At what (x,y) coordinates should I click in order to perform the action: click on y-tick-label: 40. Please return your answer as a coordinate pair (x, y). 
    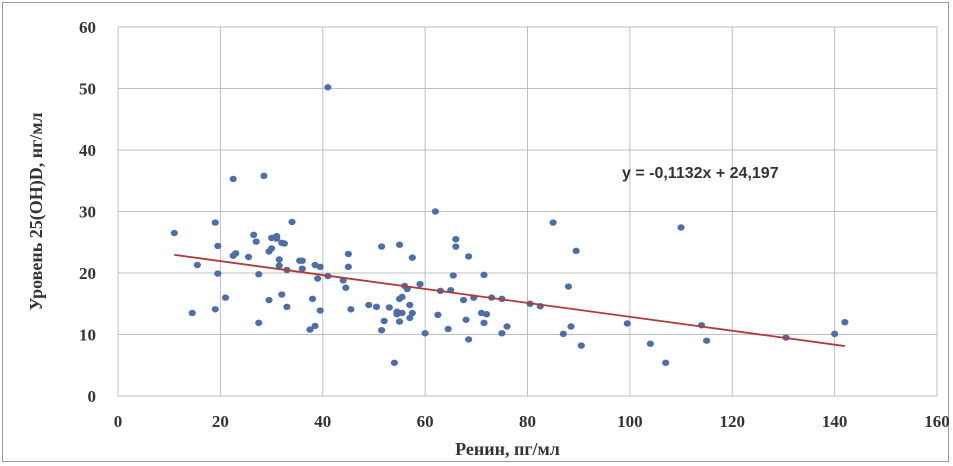
    Looking at the image, I should click on (87, 150).